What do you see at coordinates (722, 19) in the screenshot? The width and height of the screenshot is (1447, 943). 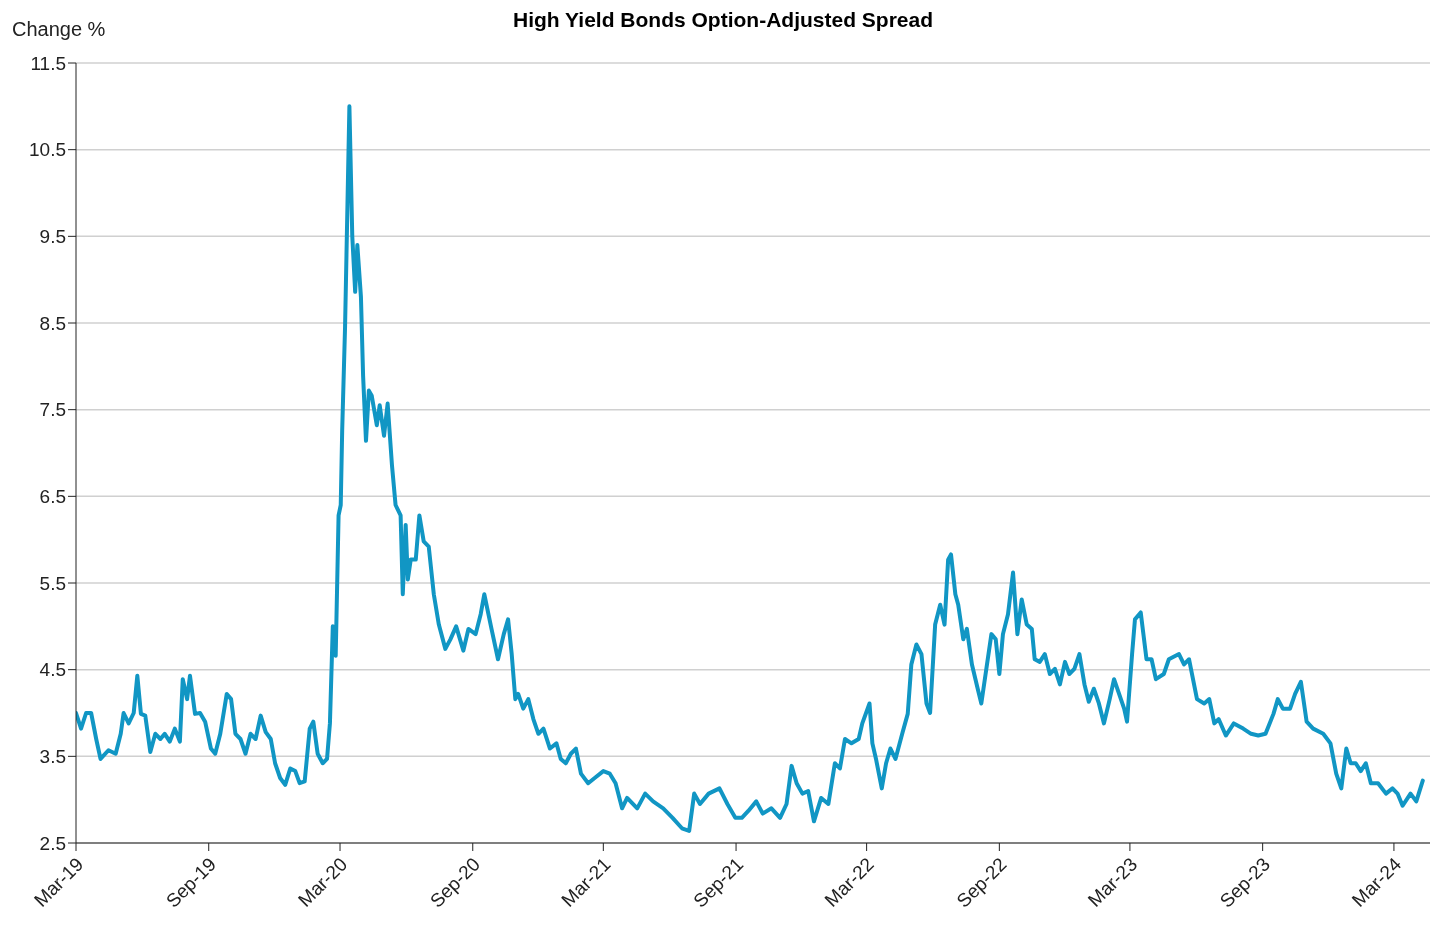 I see `chart-title: High Yield Bonds Option-Adjusted Spread` at bounding box center [722, 19].